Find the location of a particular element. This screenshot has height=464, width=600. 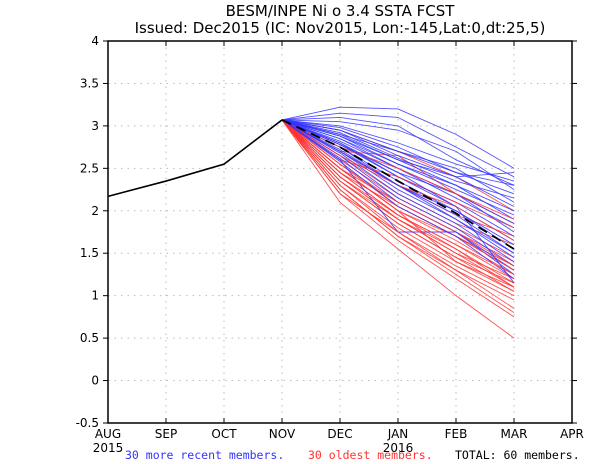

y-tick-label: 1 is located at coordinates (95, 296).